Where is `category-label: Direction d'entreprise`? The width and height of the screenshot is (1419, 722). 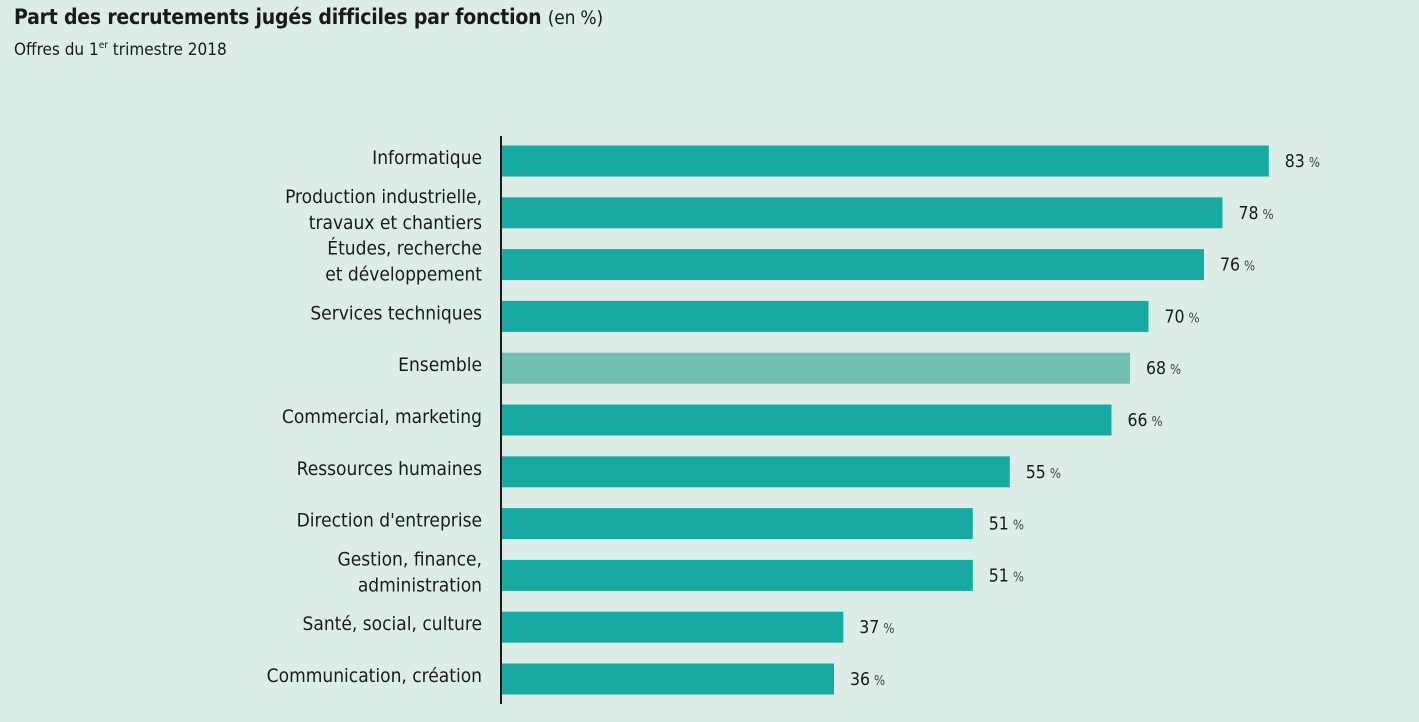 category-label: Direction d'entreprise is located at coordinates (389, 521).